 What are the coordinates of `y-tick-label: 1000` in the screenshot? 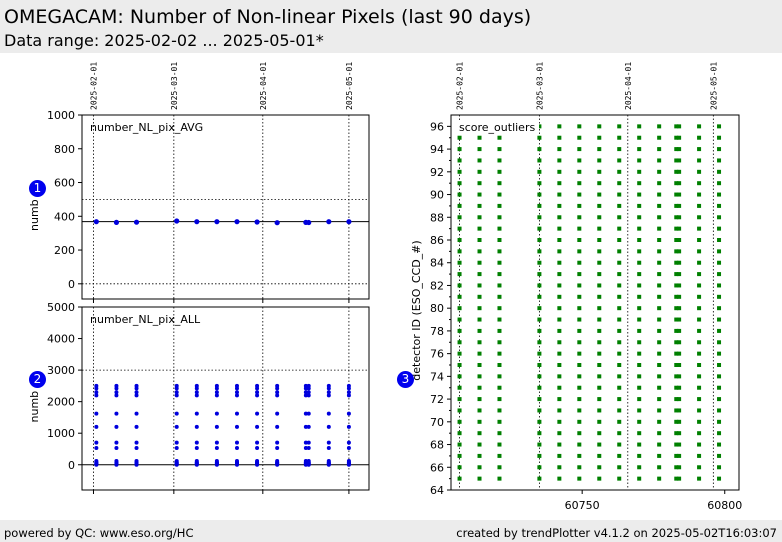 It's located at (61, 115).